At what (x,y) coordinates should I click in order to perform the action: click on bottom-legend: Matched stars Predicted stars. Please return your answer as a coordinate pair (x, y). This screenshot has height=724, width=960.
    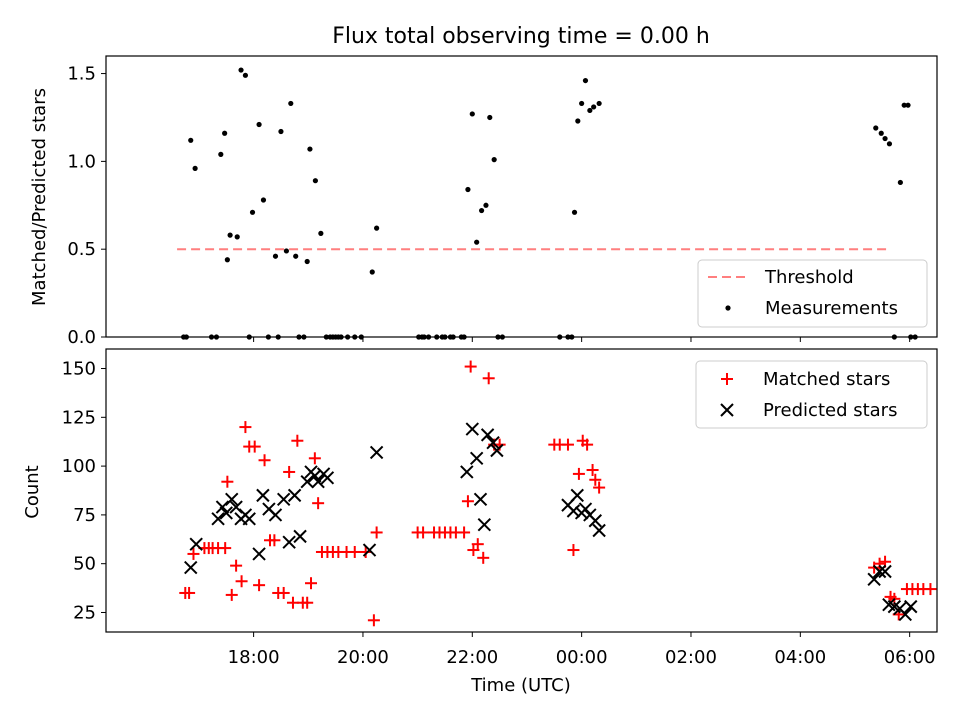
    Looking at the image, I should click on (811, 394).